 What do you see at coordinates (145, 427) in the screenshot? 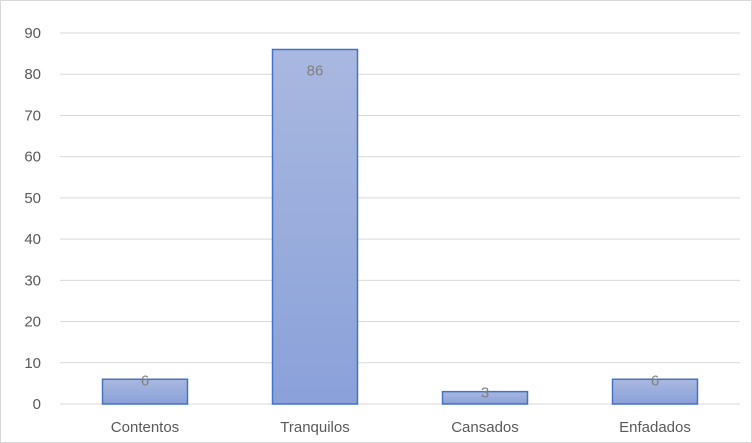
I see `x-tick-label-contentos: Contentos` at bounding box center [145, 427].